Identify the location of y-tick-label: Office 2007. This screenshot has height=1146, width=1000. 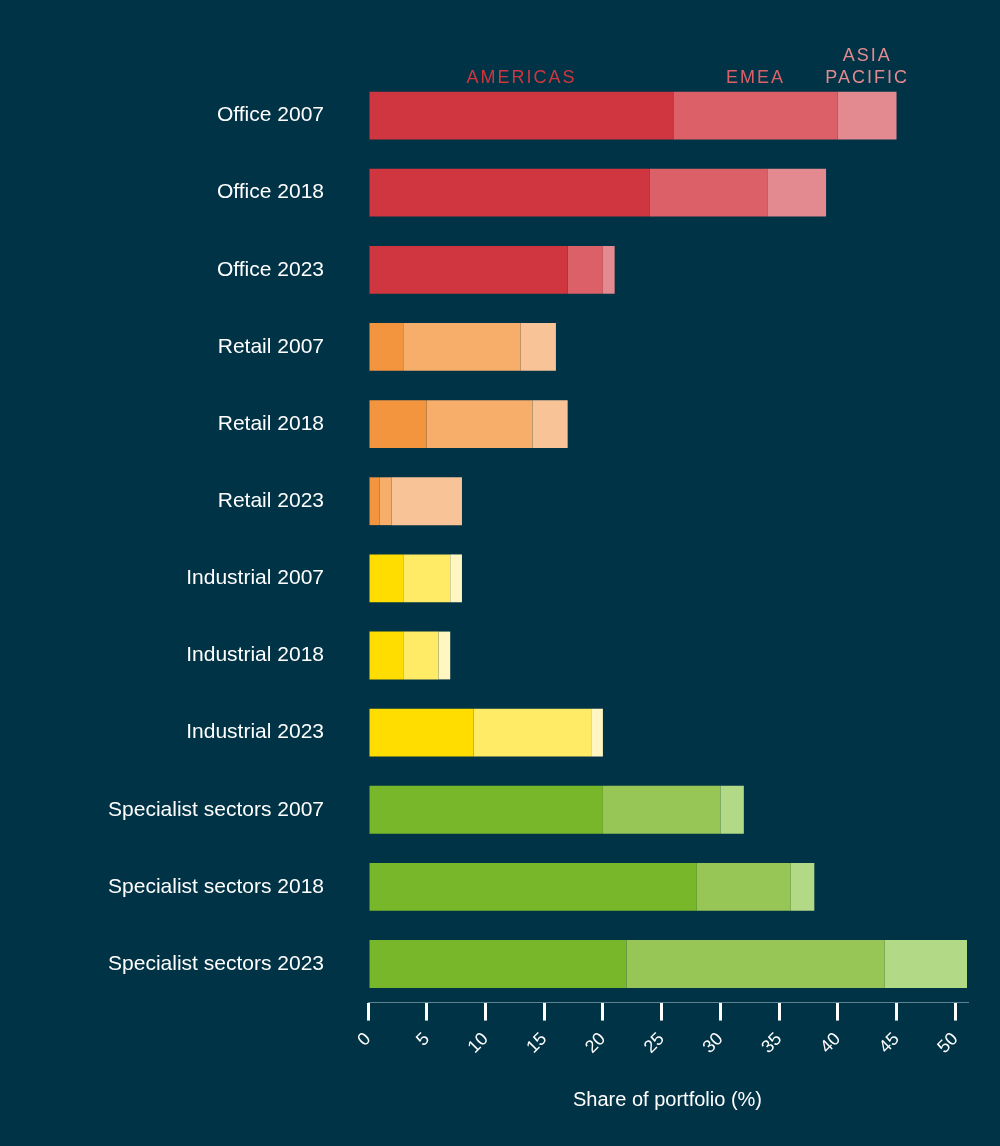
(270, 114).